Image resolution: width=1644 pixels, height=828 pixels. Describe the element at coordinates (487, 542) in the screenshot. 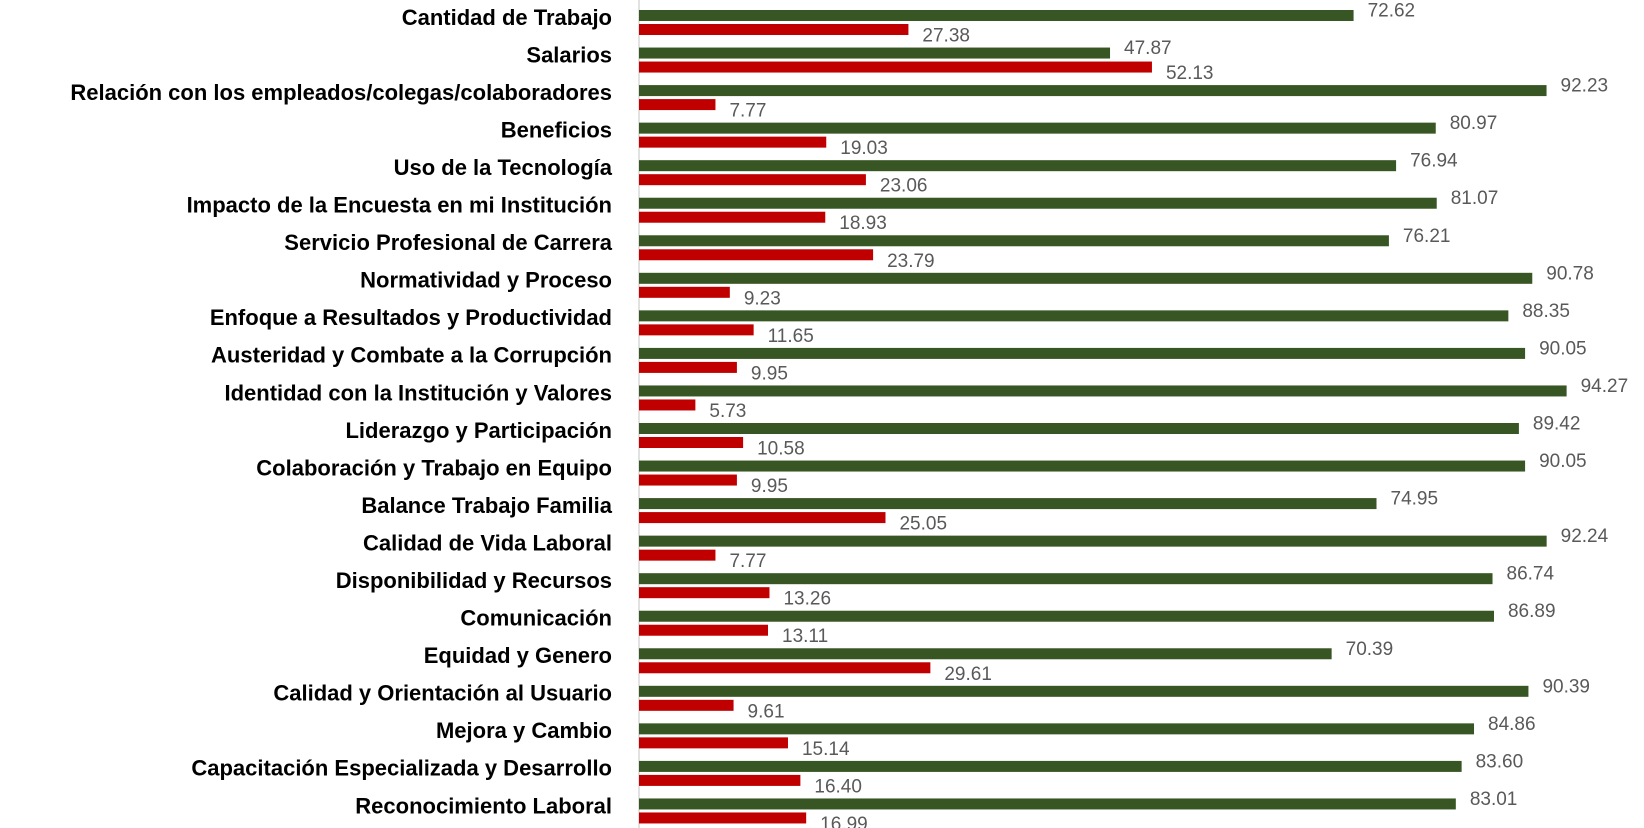

I see `category-label: Calidad de Vida Laboral` at that location.